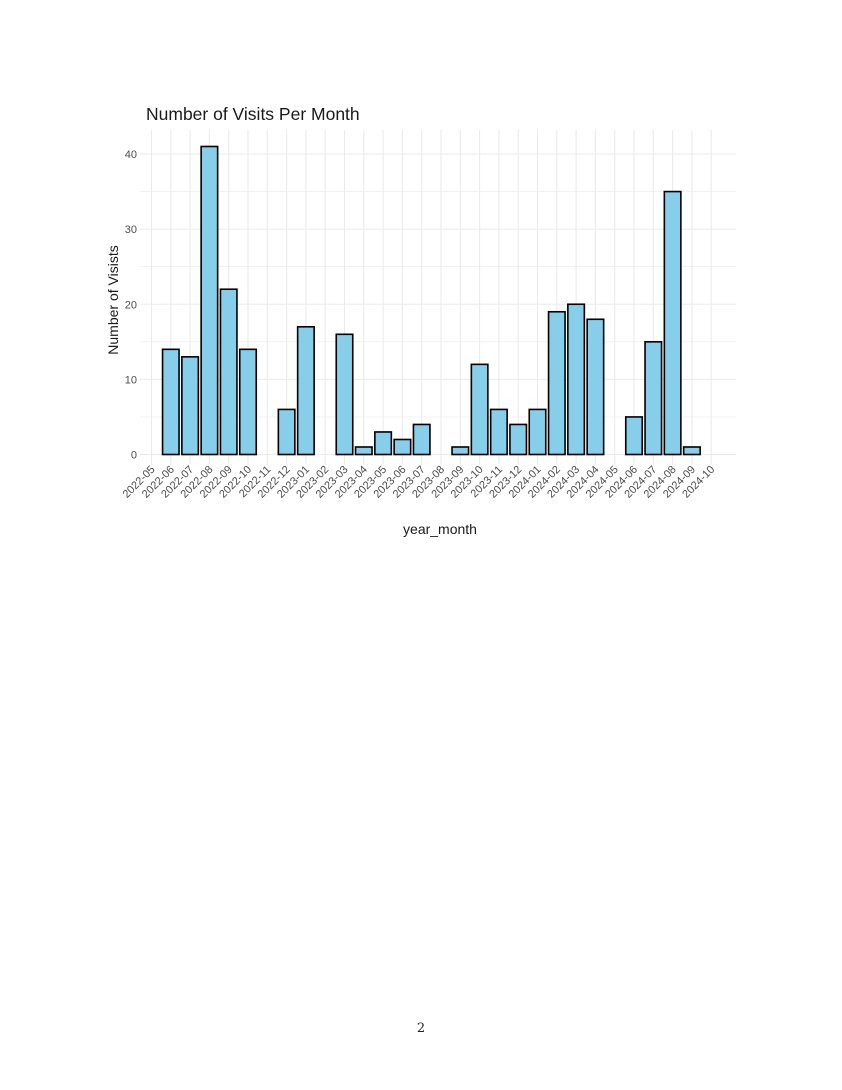  Describe the element at coordinates (440, 529) in the screenshot. I see `x-axis-label: year_month` at that location.